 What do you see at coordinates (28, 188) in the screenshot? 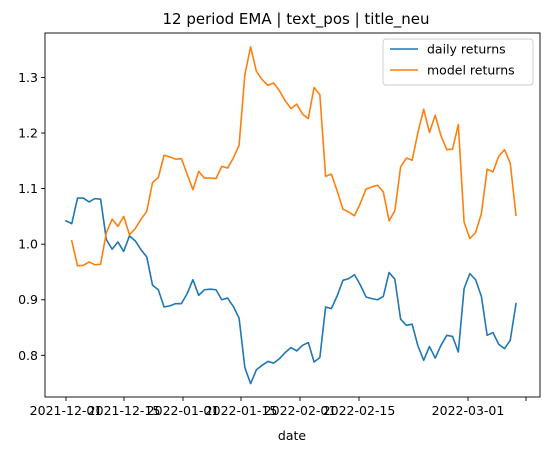
I see `y-tick-label: 1.1` at bounding box center [28, 188].